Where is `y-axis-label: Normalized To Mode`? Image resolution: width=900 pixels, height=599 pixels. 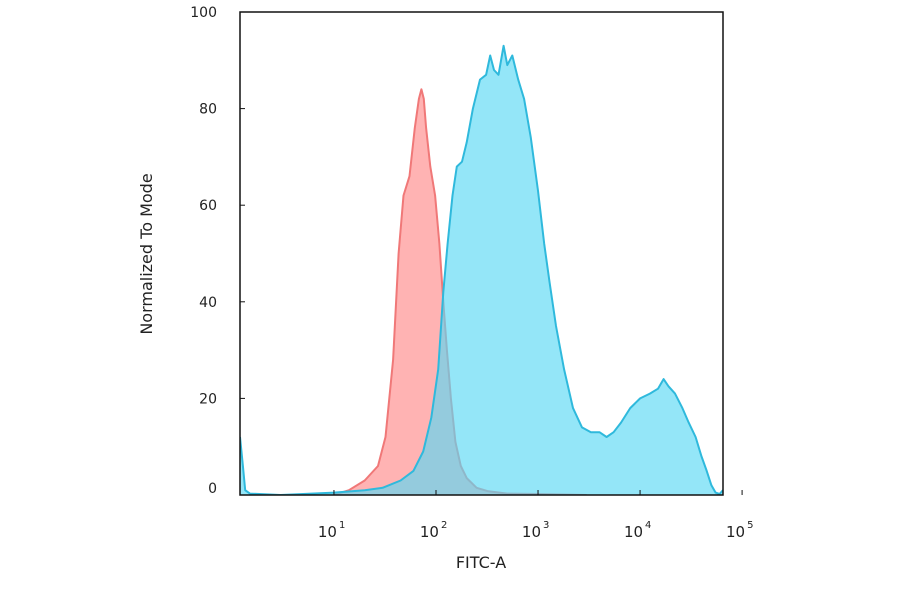
y-axis-label: Normalized To Mode is located at coordinates (146, 253).